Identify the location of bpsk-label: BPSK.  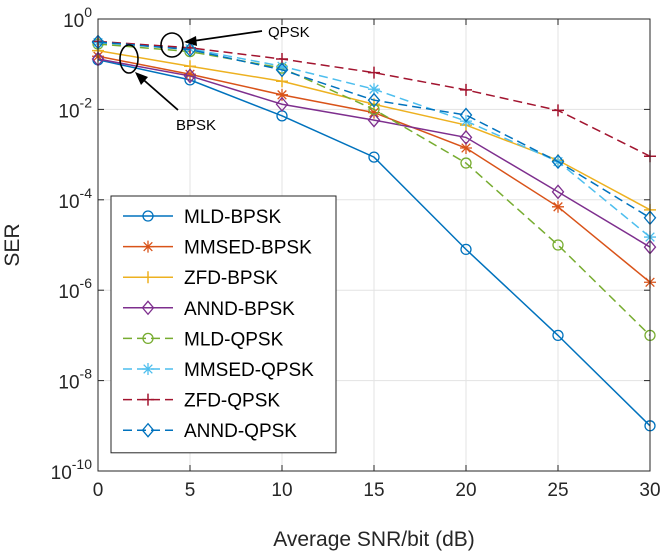
(196, 125).